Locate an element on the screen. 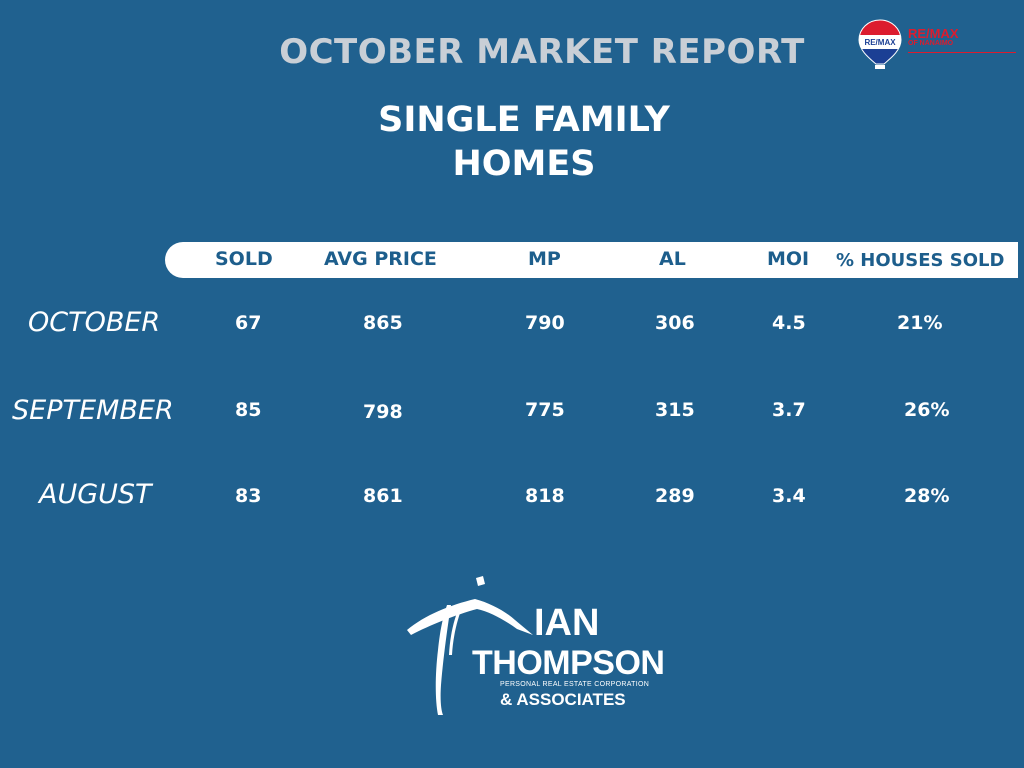 This screenshot has height=768, width=1024. header-houses-sold: % HOUSES SOLD is located at coordinates (920, 260).